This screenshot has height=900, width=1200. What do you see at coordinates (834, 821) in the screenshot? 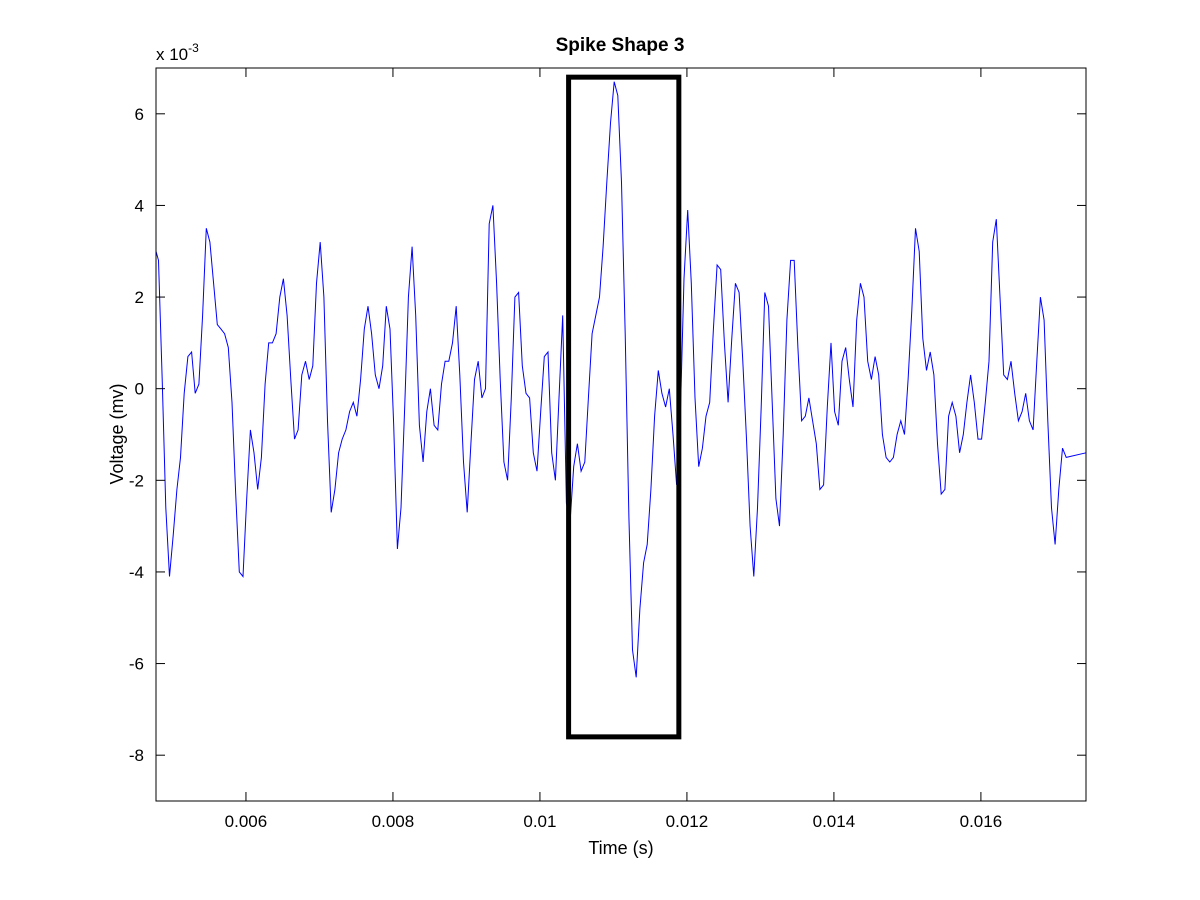
I see `x-tick-label: 0.014` at bounding box center [834, 821].